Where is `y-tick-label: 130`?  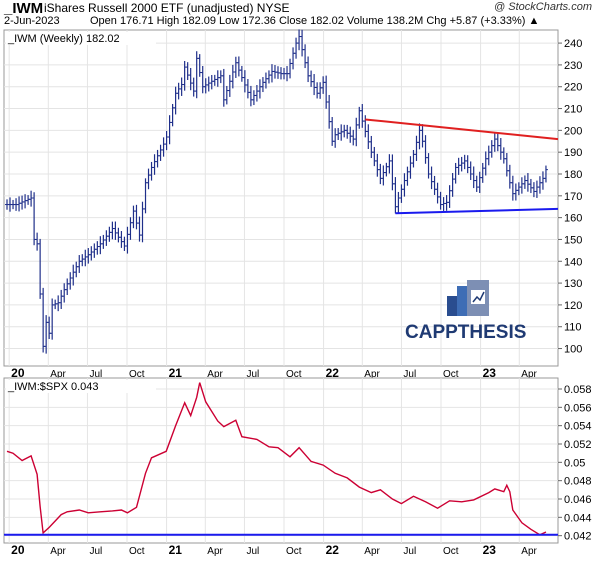 y-tick-label: 130 is located at coordinates (573, 284).